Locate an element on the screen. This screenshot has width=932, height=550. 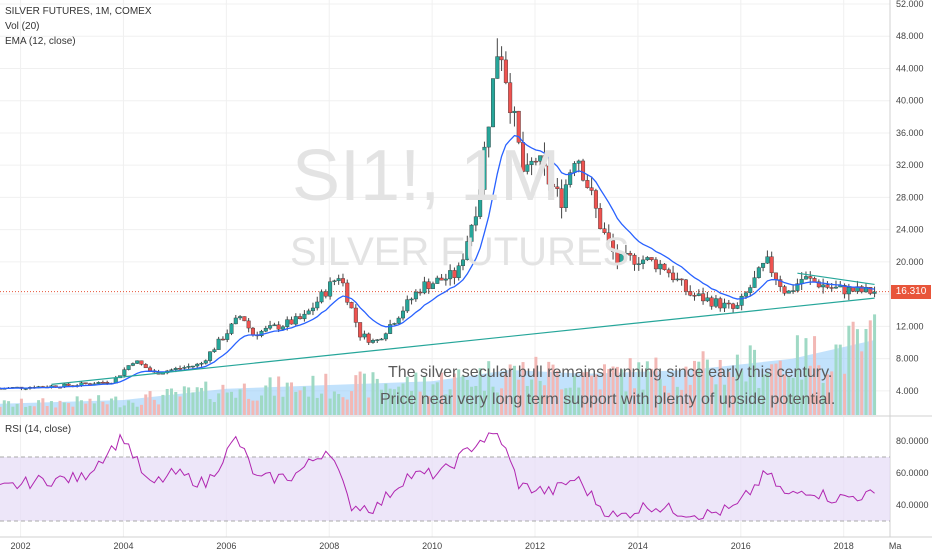
x-tick-label: 2006 is located at coordinates (226, 545).